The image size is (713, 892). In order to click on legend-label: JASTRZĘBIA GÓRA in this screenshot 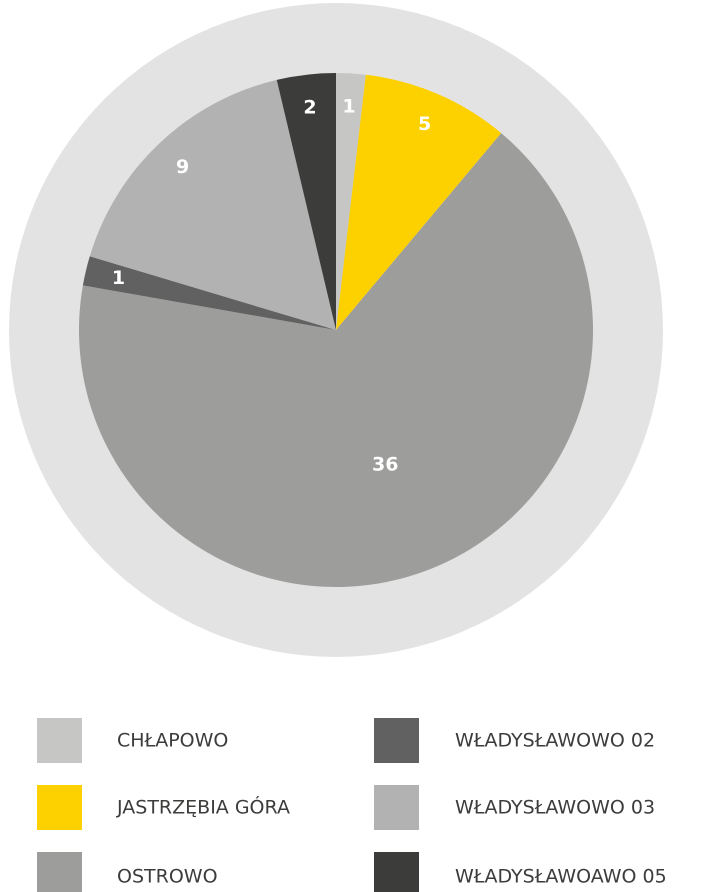, I will do `click(203, 807)`.